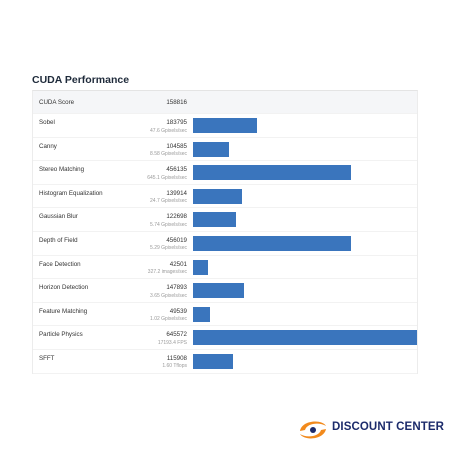 The height and width of the screenshot is (450, 450). Describe the element at coordinates (176, 193) in the screenshot. I see `benchmark-score: 139914` at that location.